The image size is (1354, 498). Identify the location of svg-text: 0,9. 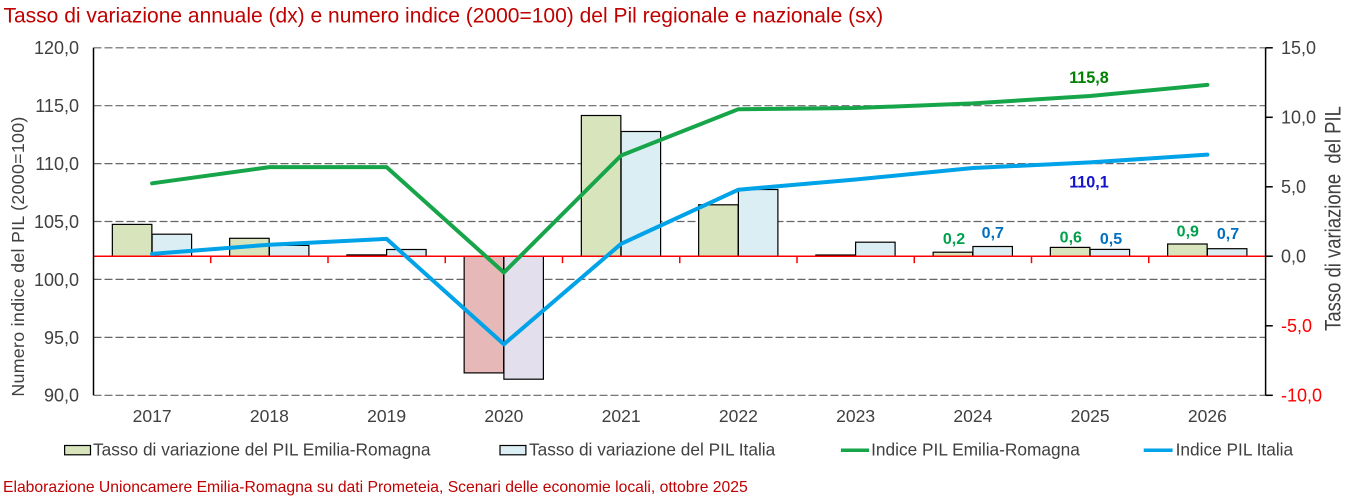
(1188, 232).